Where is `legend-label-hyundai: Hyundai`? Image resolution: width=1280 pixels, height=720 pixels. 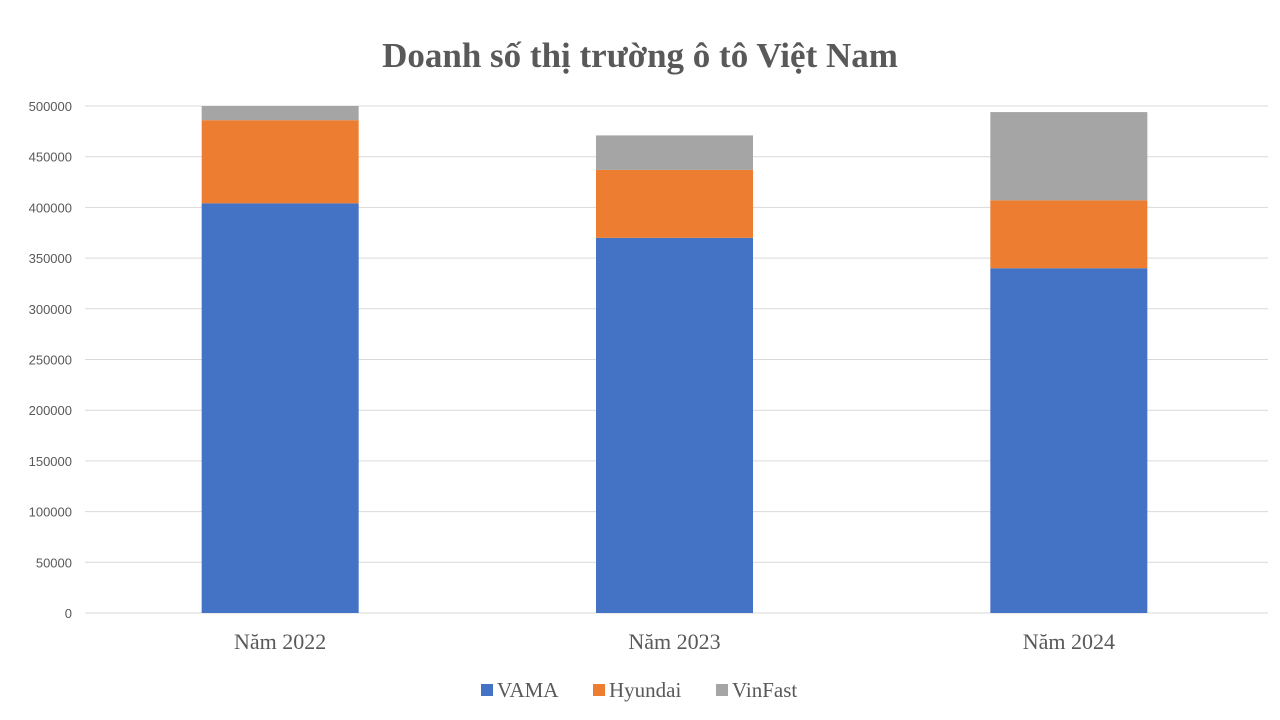
legend-label-hyundai: Hyundai is located at coordinates (645, 690).